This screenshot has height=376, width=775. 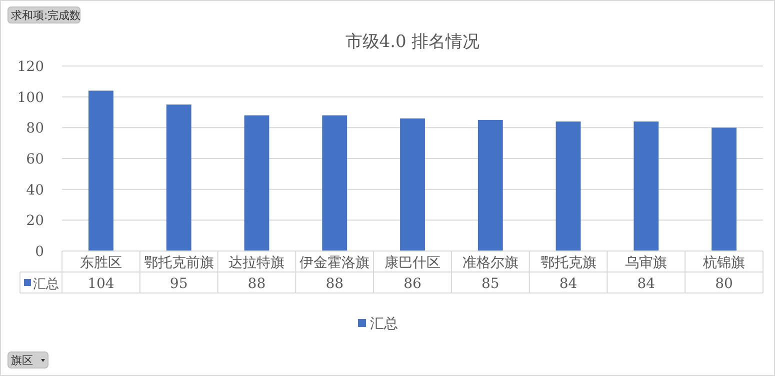 What do you see at coordinates (568, 263) in the screenshot?
I see `x-tick-label: 鄂托克旗` at bounding box center [568, 263].